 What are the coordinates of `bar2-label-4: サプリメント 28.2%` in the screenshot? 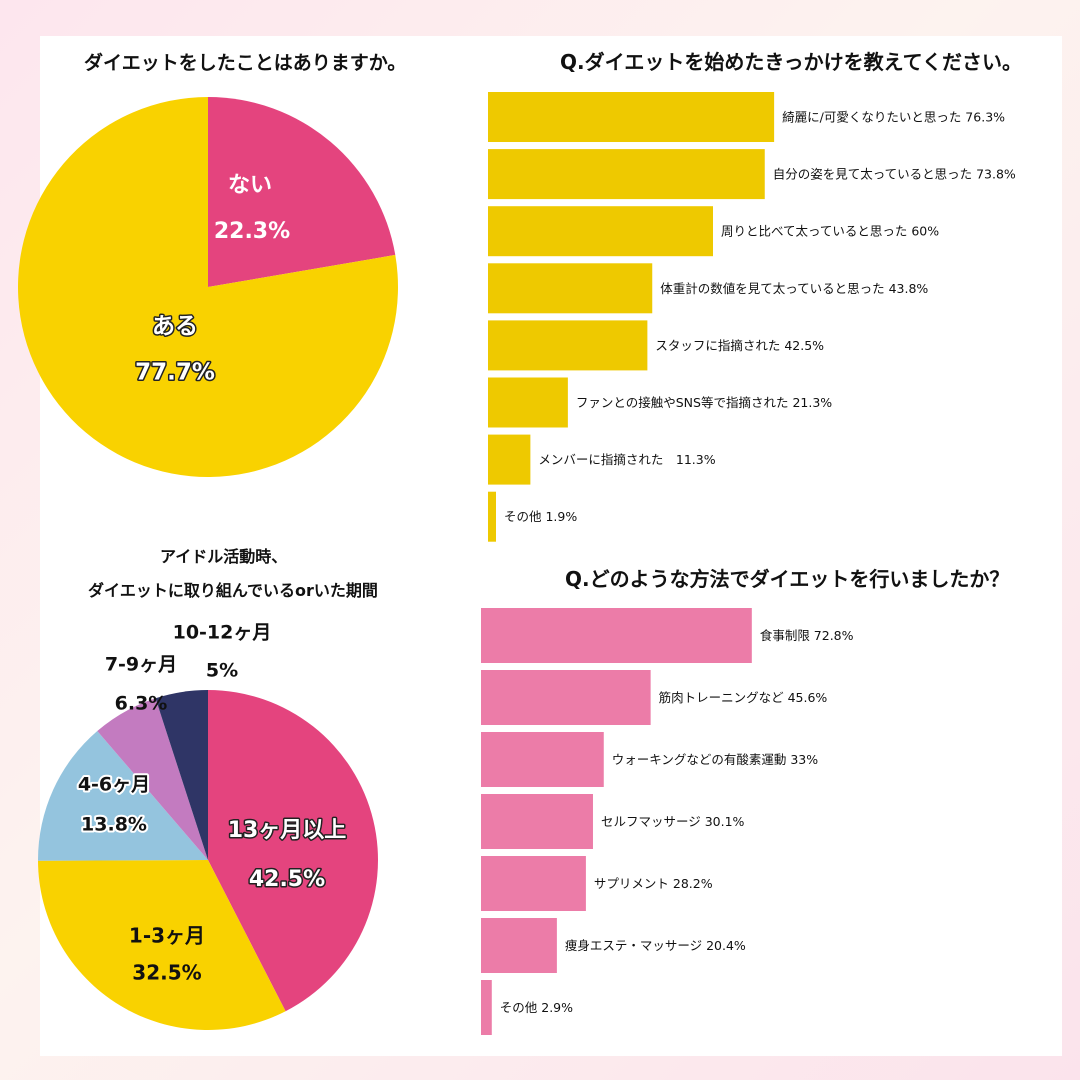 It's located at (653, 883).